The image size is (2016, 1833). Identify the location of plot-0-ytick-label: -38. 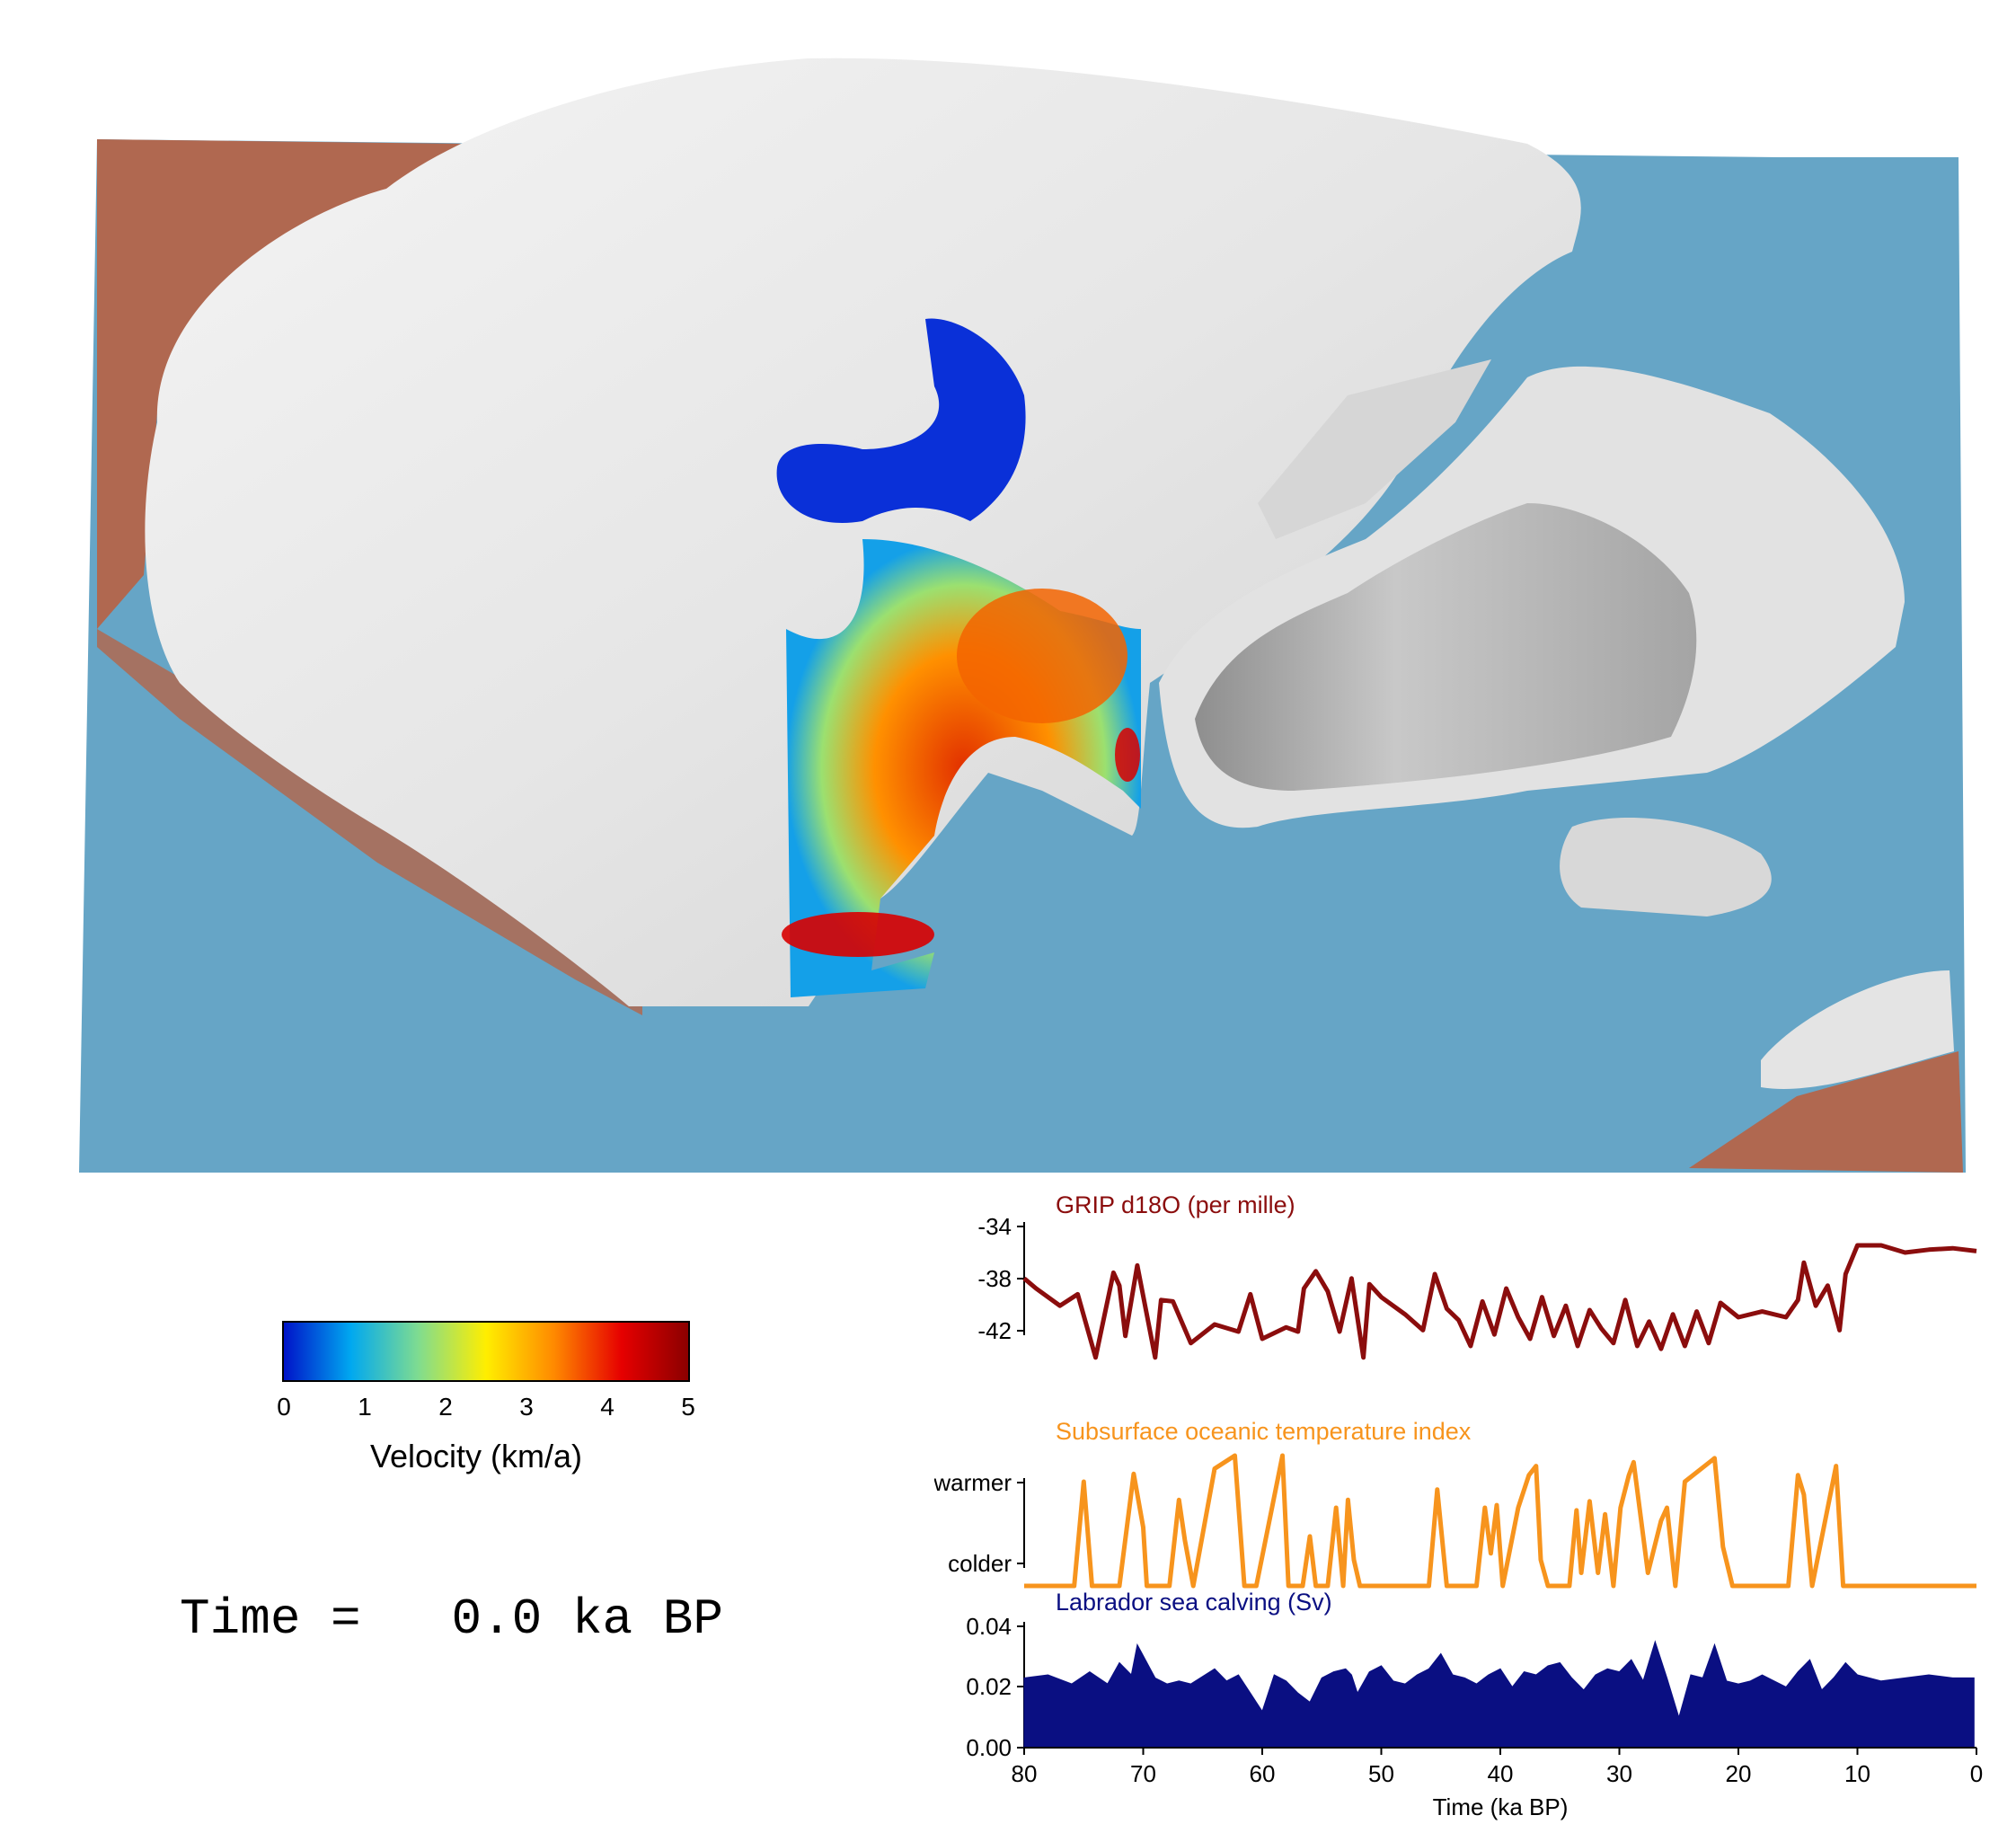
(994, 1278).